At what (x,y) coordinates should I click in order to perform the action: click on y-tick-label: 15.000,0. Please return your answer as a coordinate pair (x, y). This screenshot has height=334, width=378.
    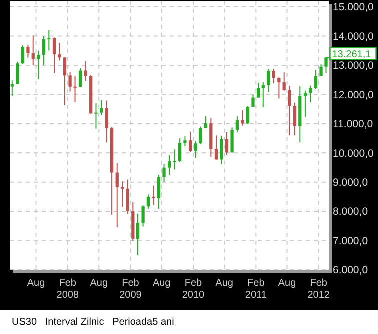
    Looking at the image, I should click on (353, 8).